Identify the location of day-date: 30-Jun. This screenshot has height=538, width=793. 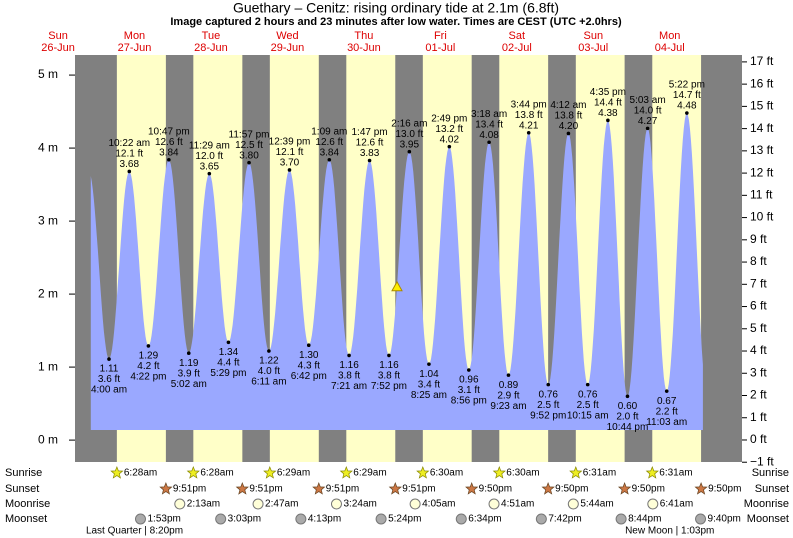
(364, 48).